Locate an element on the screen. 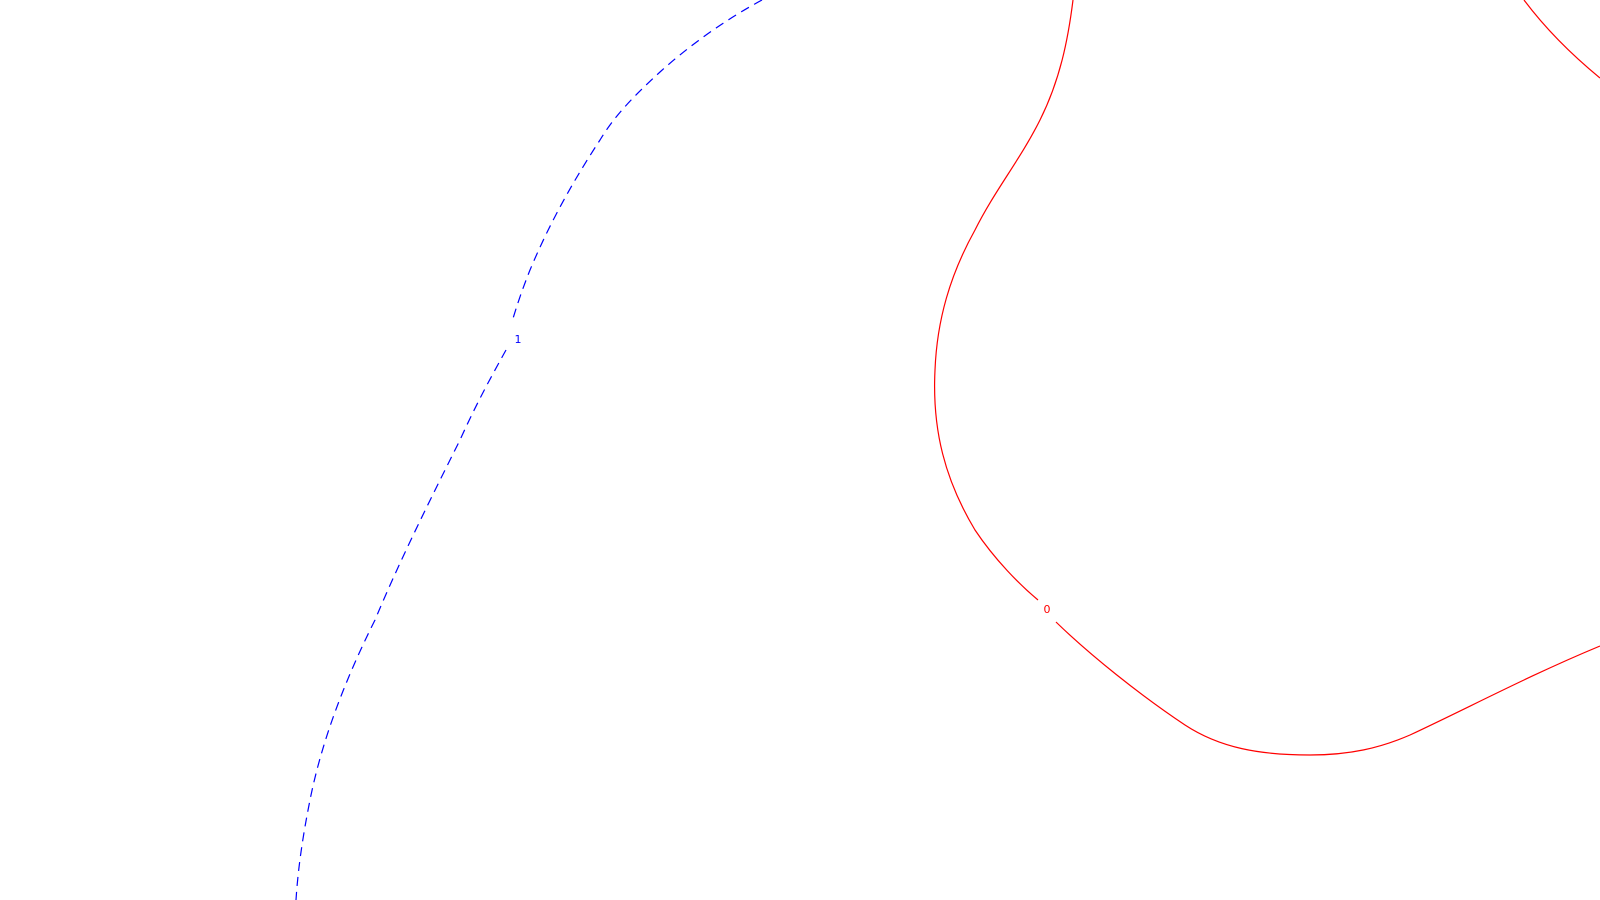 The width and height of the screenshot is (1600, 900). contour-line-1-lower-segment is located at coordinates (401, 624).